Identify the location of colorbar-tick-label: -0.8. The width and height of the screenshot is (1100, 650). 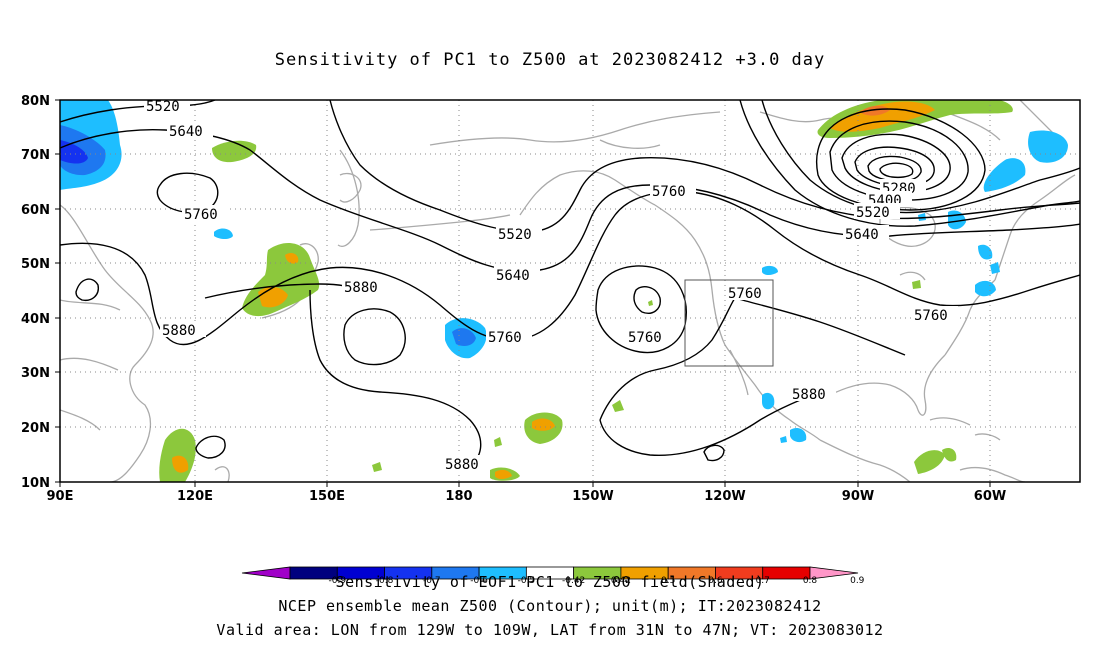
(385, 581).